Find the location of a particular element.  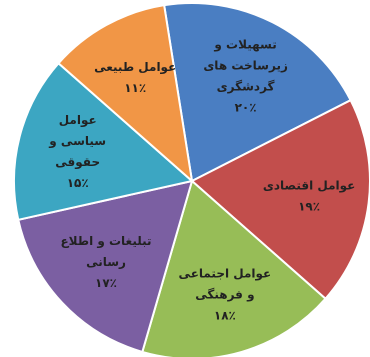

slice-label-line: زیرساخت های is located at coordinates (245, 65).